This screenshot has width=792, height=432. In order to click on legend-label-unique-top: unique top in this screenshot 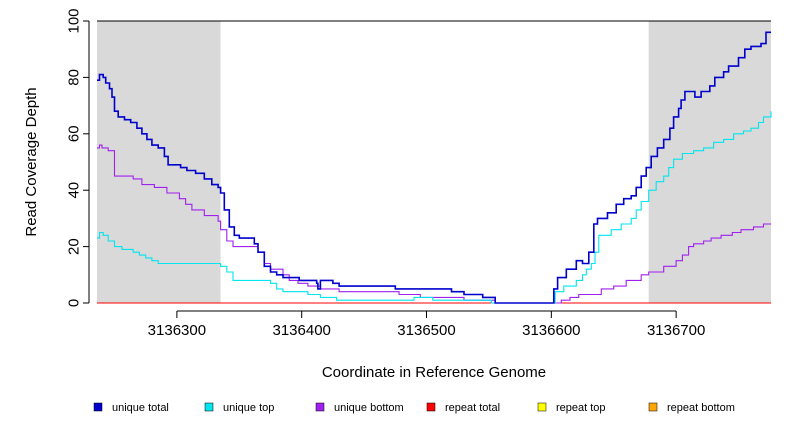, I will do `click(248, 408)`.